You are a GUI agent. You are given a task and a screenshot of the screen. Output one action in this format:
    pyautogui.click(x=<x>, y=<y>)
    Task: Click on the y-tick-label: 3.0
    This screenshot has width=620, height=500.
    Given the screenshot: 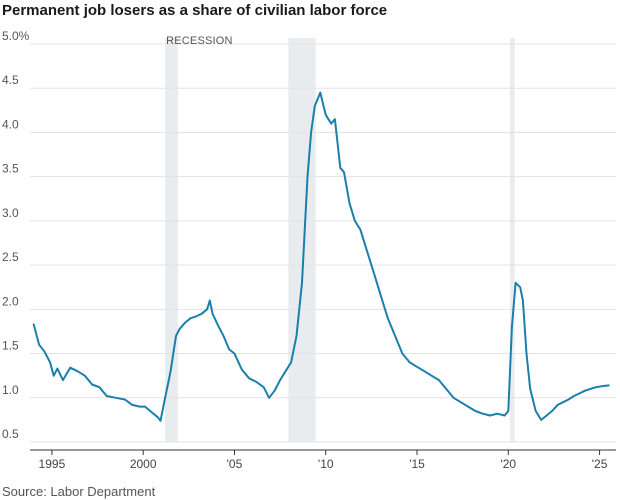 What is the action you would take?
    pyautogui.click(x=10, y=213)
    